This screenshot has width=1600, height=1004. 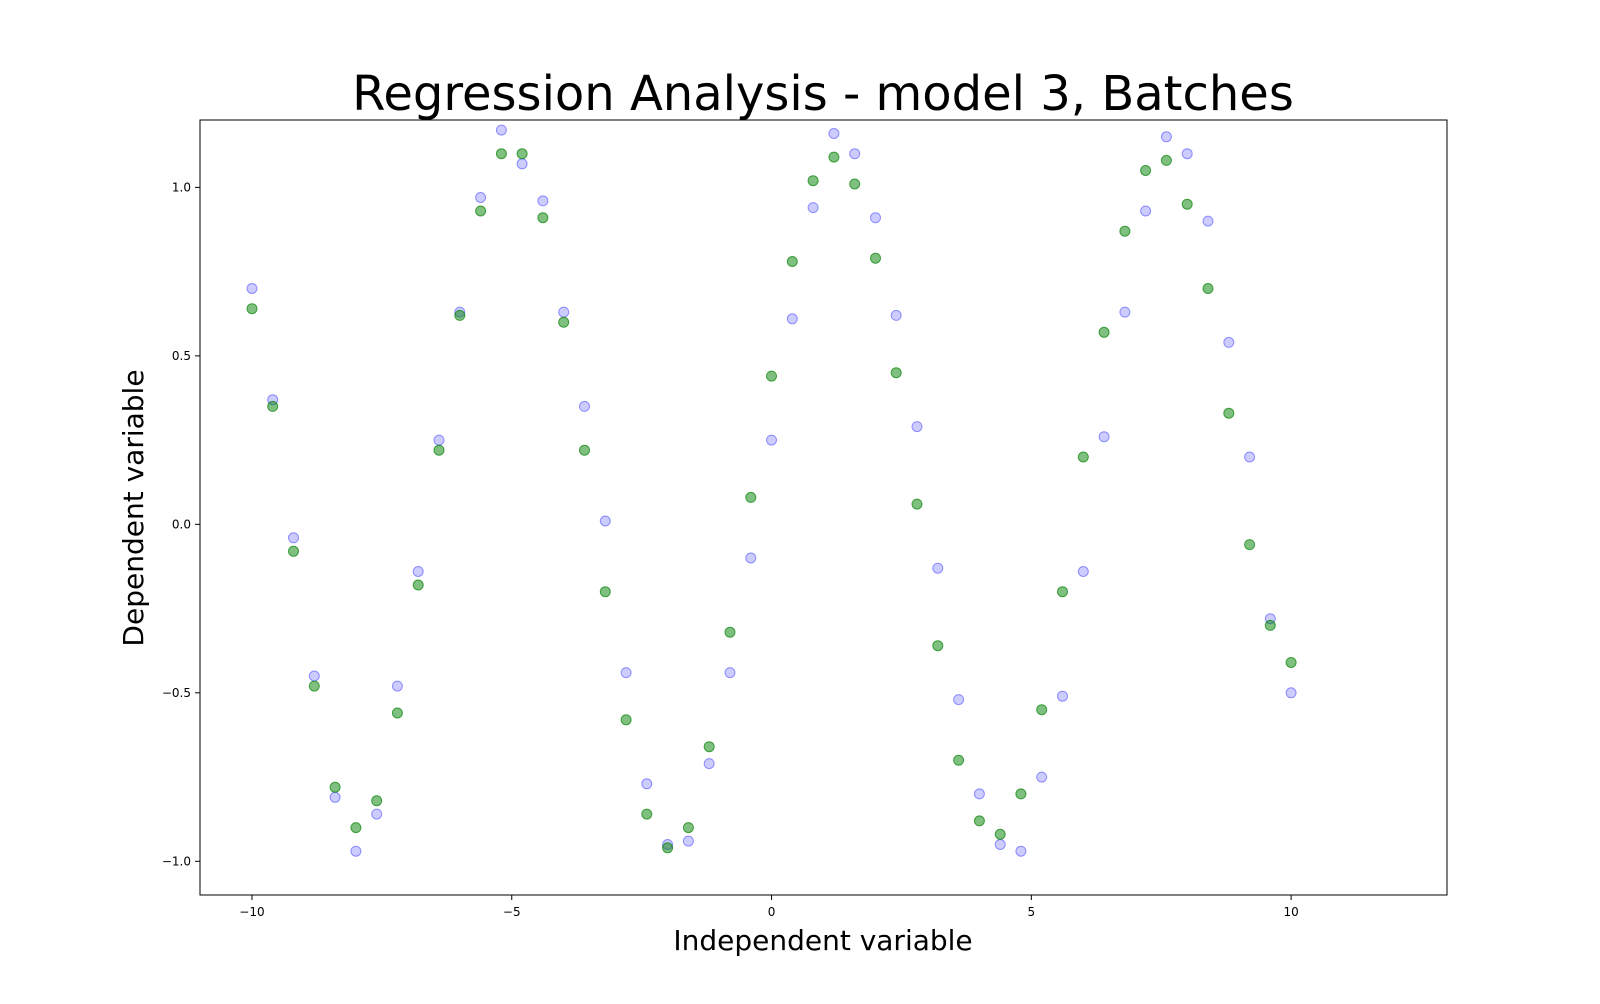 I want to click on y-axis-label: Dependent variable, so click(x=133, y=507).